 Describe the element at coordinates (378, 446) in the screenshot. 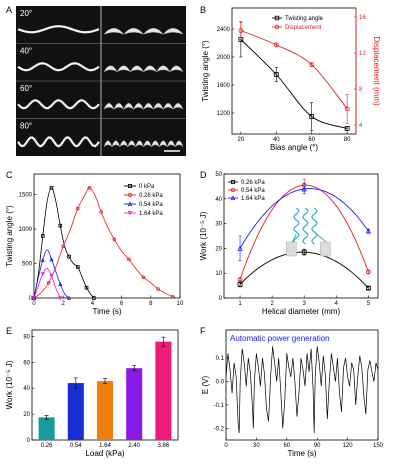

I see `x-tick-label: 150` at that location.